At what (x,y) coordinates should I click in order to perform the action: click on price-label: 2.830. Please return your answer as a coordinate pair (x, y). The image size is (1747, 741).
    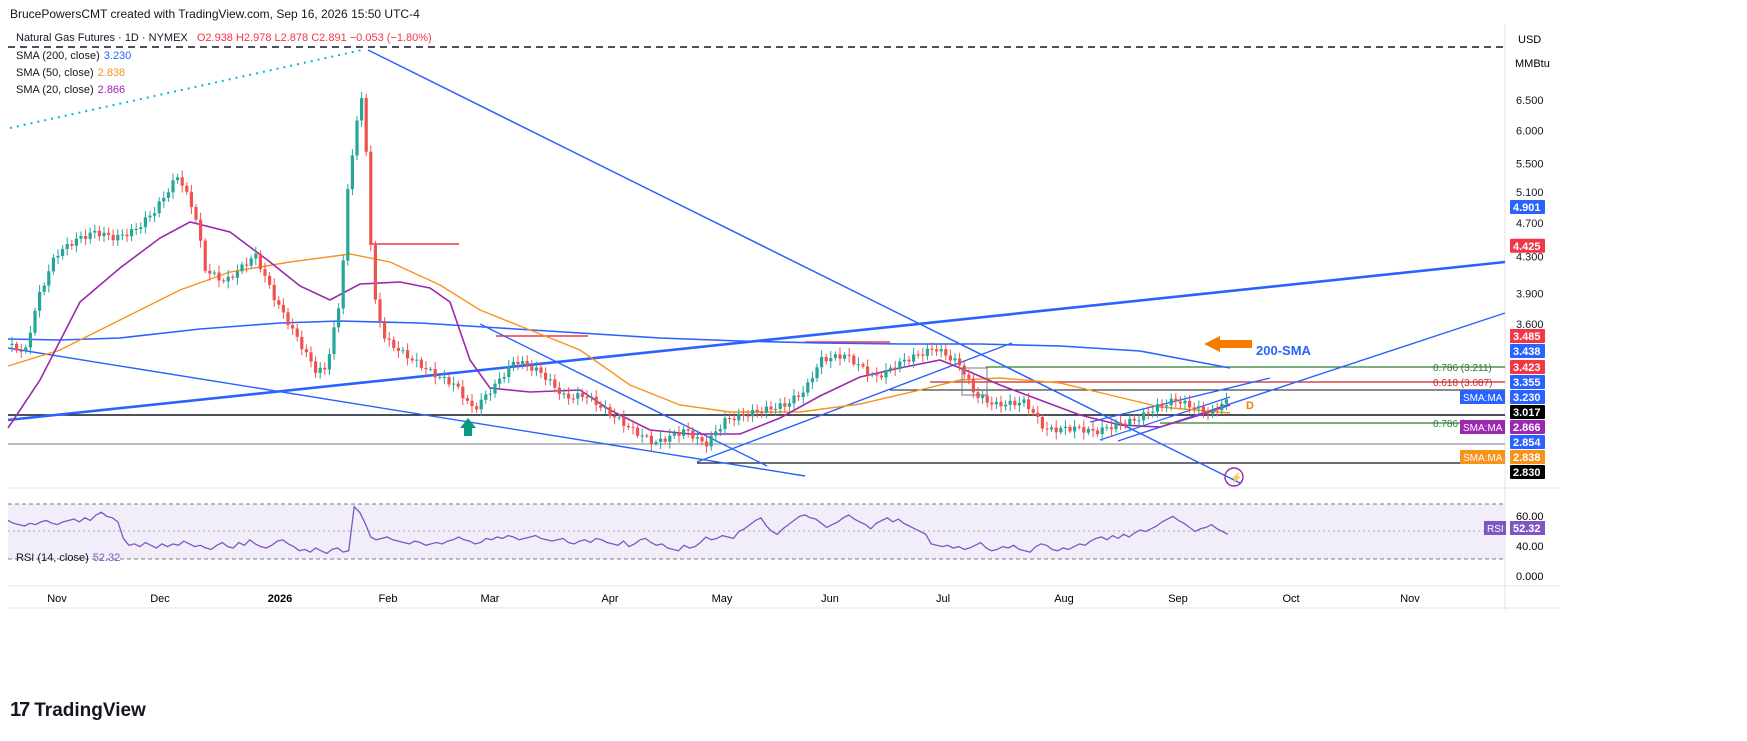
    Looking at the image, I should click on (1527, 473).